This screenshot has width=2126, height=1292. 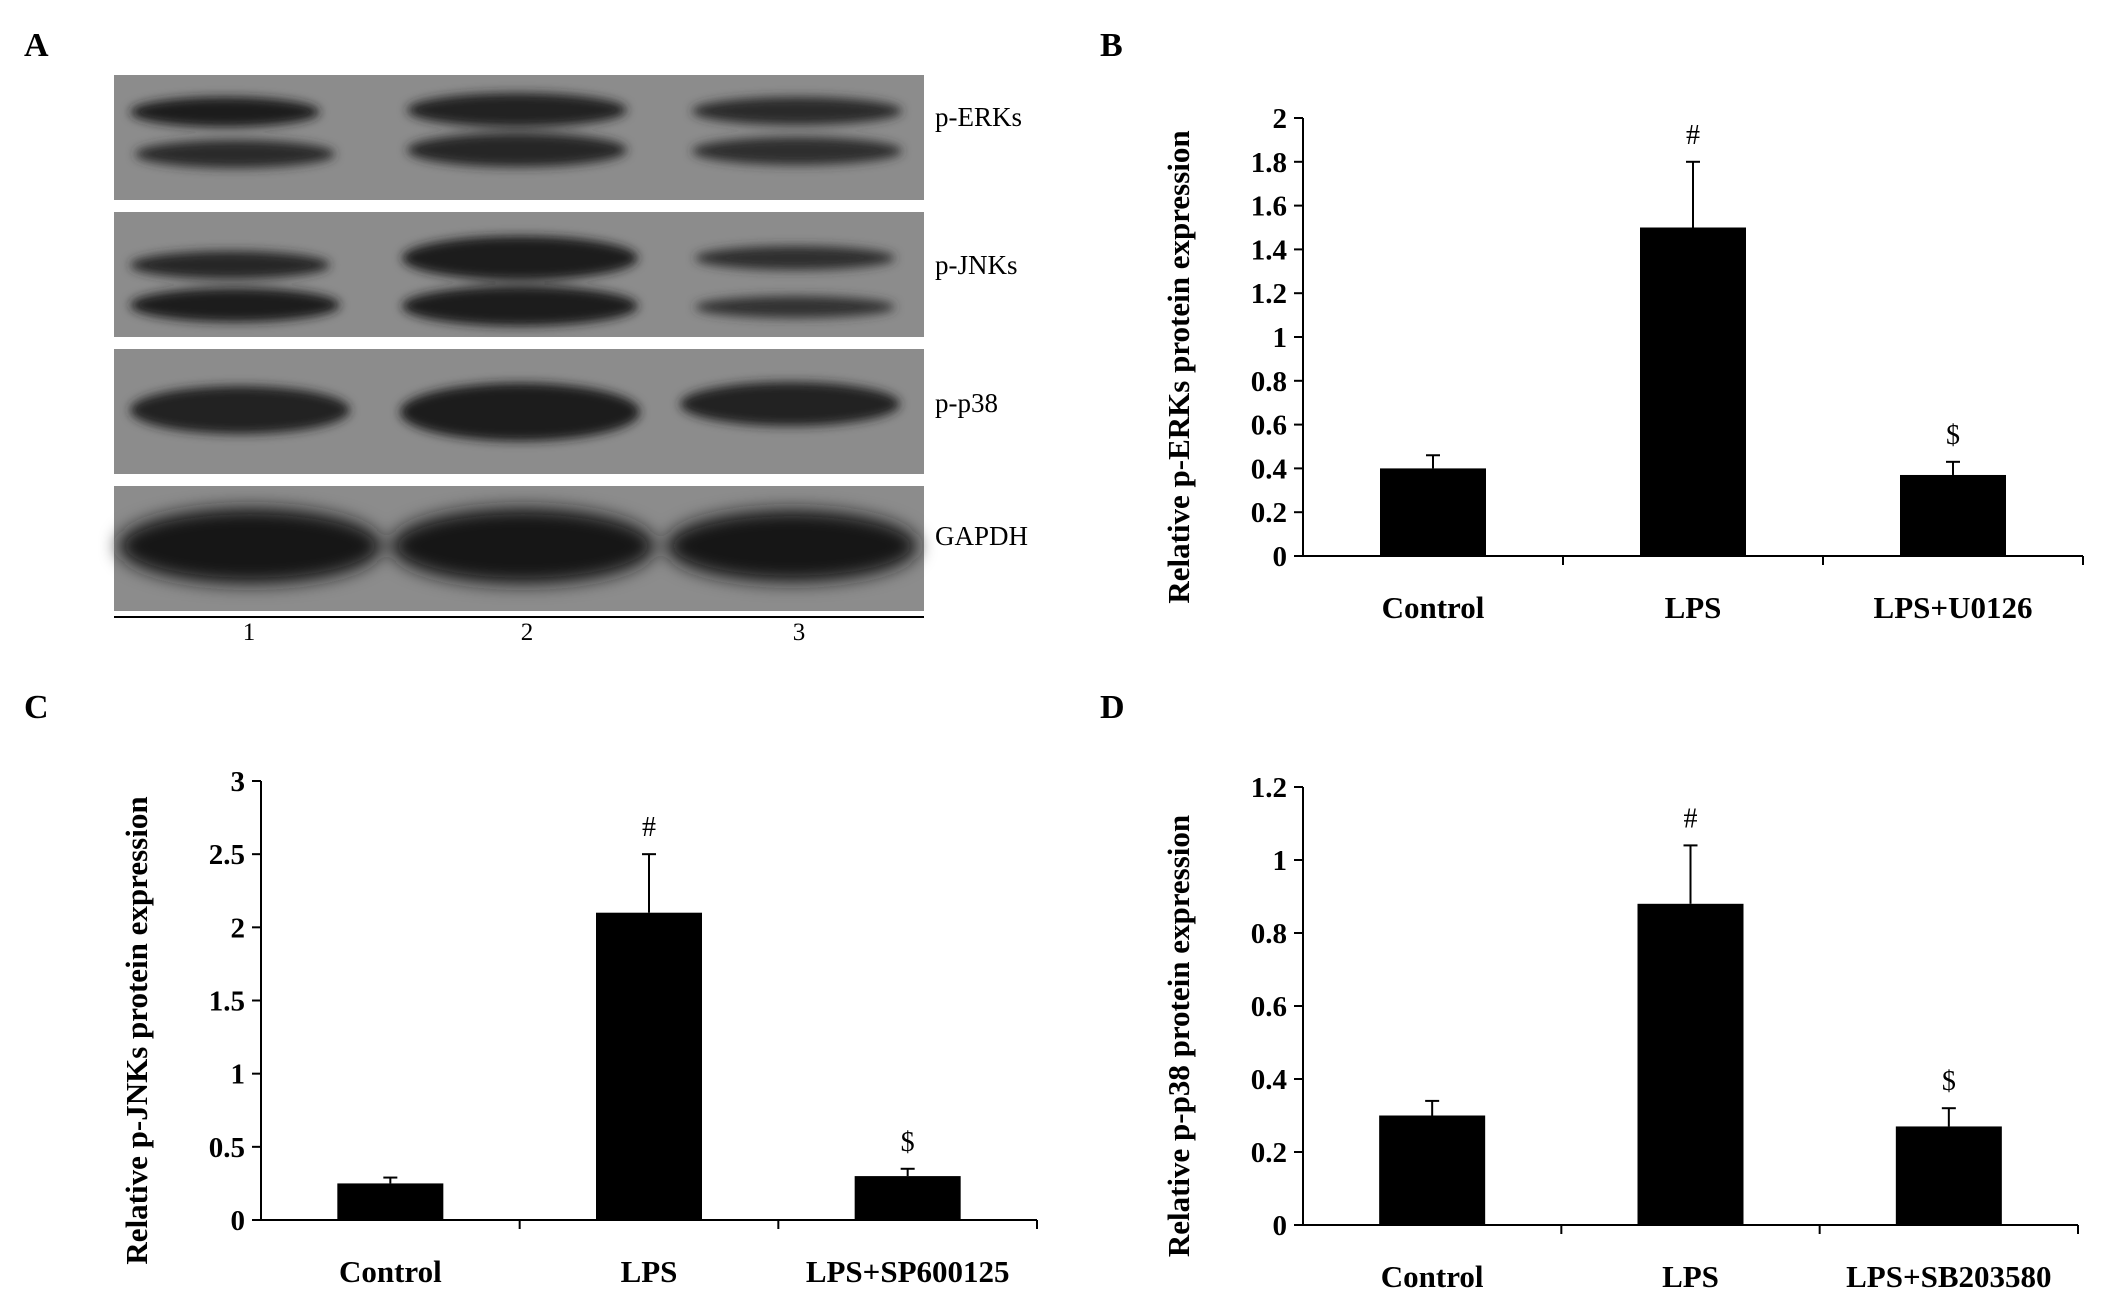 What do you see at coordinates (519, 137) in the screenshot?
I see `blot-strip-p-erks` at bounding box center [519, 137].